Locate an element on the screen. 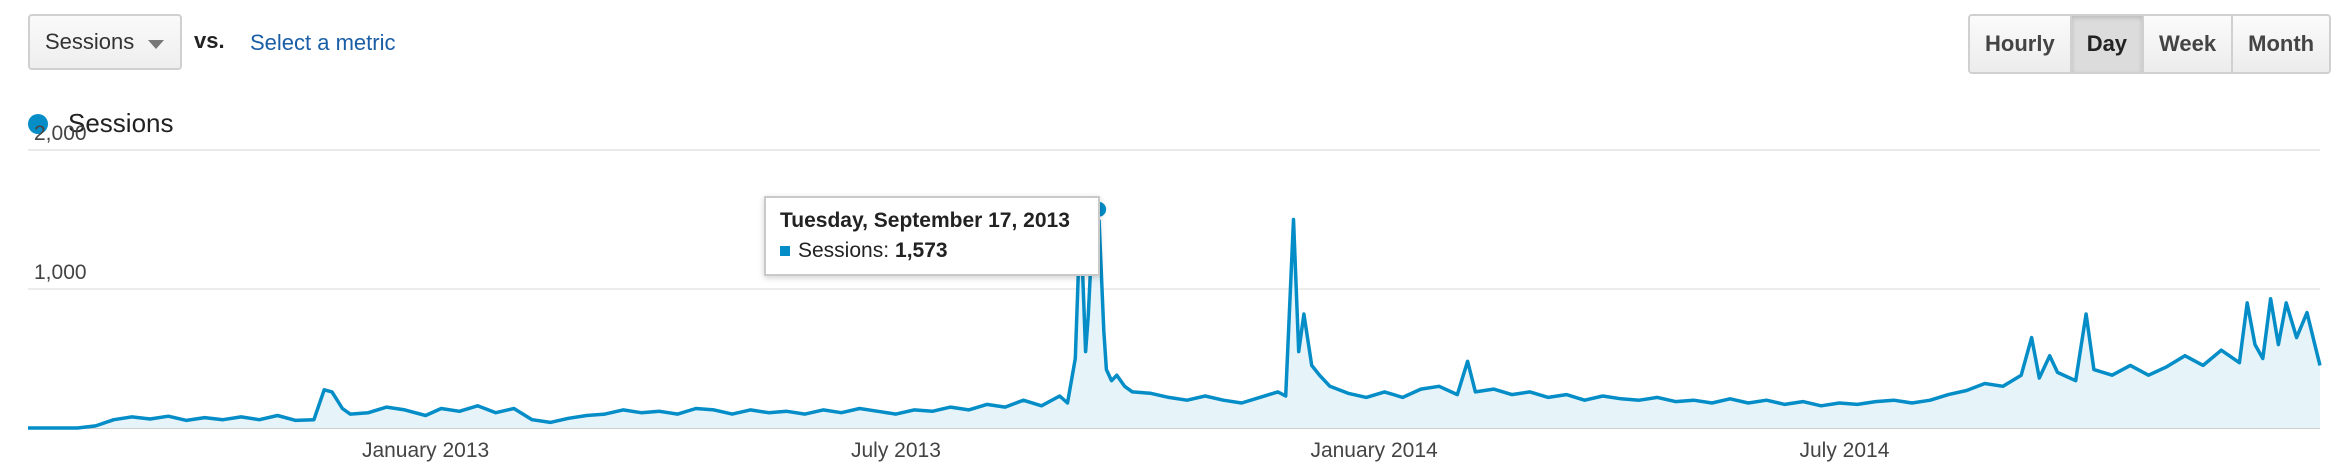 The height and width of the screenshot is (467, 2343). tooltip-value: 1,573 is located at coordinates (921, 250).